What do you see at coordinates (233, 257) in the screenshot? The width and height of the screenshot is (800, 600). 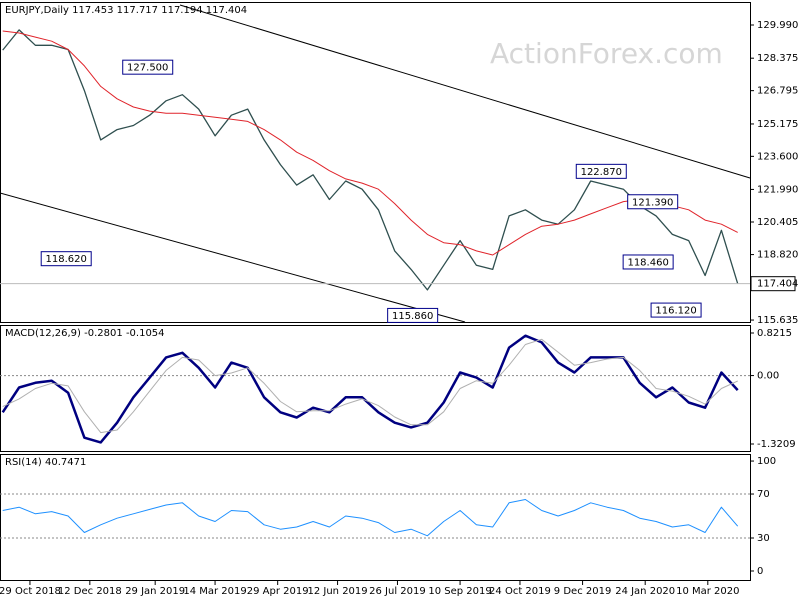 I see `channel-lower` at bounding box center [233, 257].